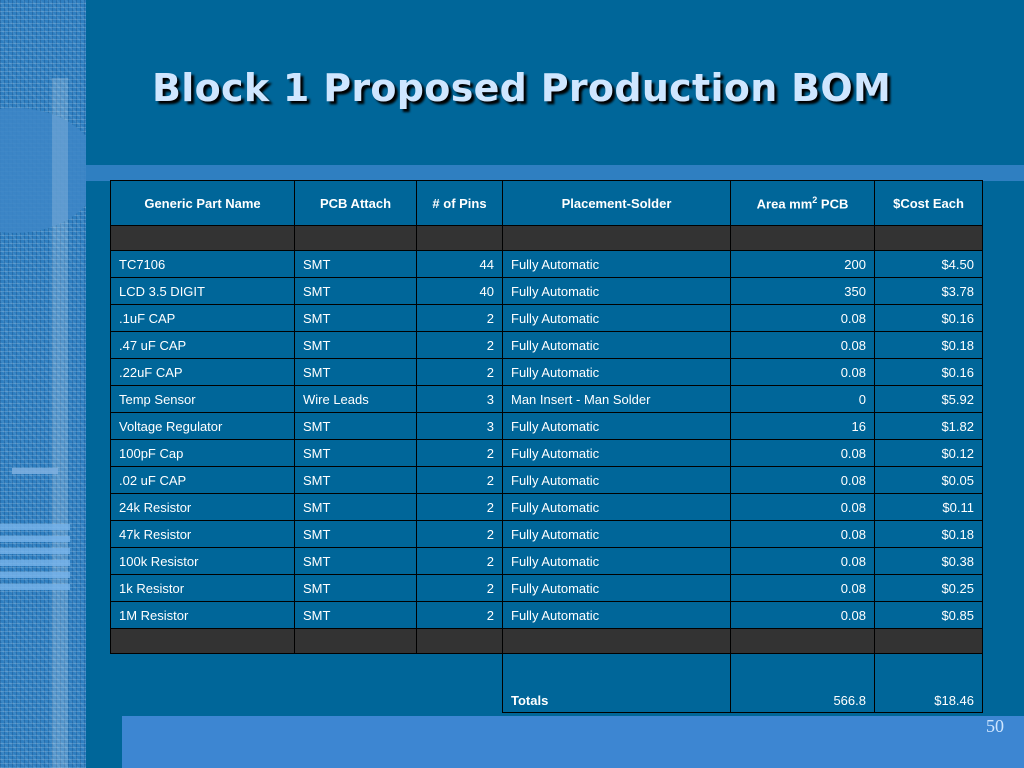  I want to click on cost-cell: $1.82, so click(928, 426).